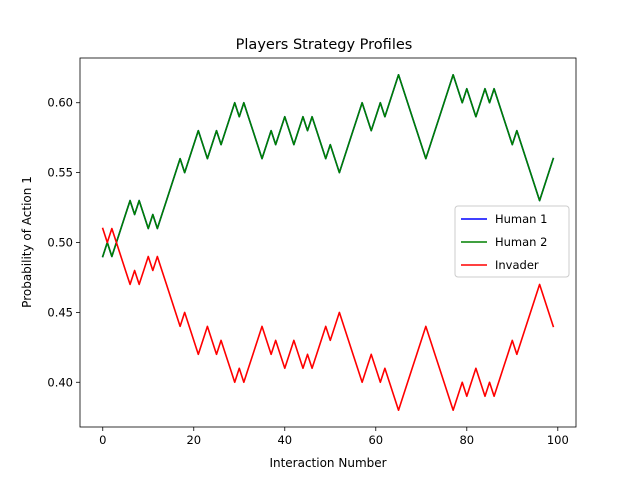  Describe the element at coordinates (60, 243) in the screenshot. I see `y-tick-label: 0.50` at that location.